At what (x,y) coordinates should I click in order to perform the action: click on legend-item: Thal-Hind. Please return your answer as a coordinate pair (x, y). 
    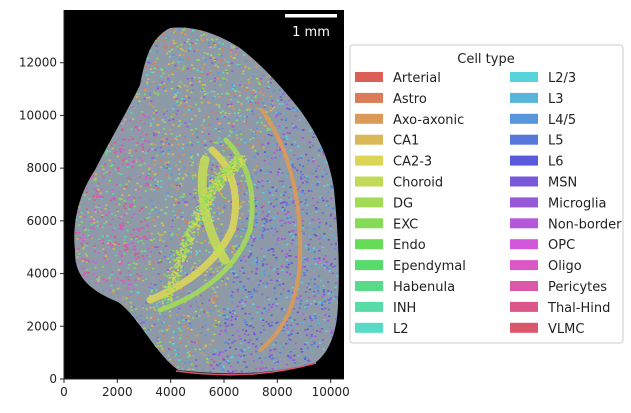
    Looking at the image, I should click on (560, 308).